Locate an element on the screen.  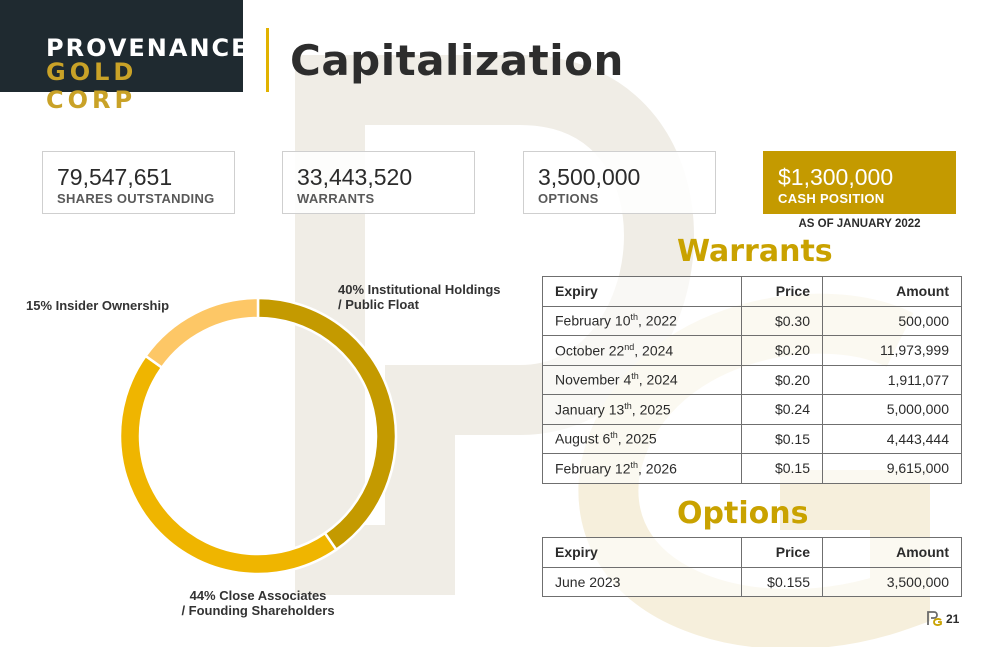
expiry-cell: February 10th, 2022 is located at coordinates (642, 320).